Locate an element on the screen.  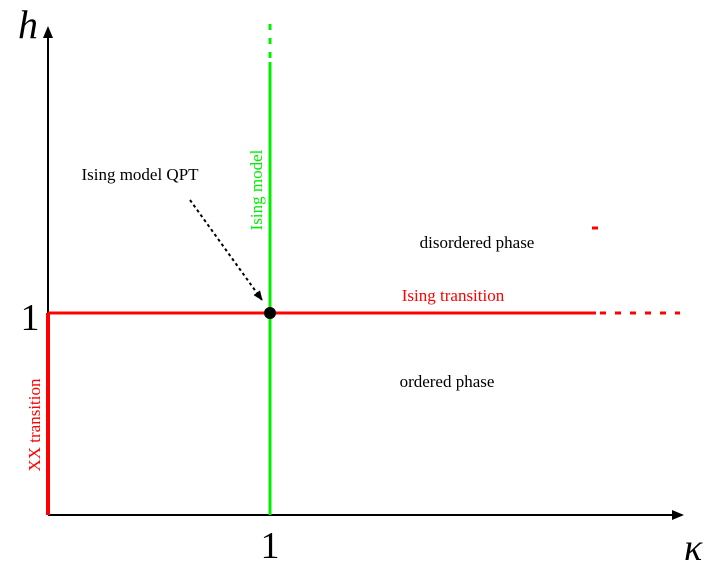
ising-model-label: Ising model is located at coordinates (256, 189).